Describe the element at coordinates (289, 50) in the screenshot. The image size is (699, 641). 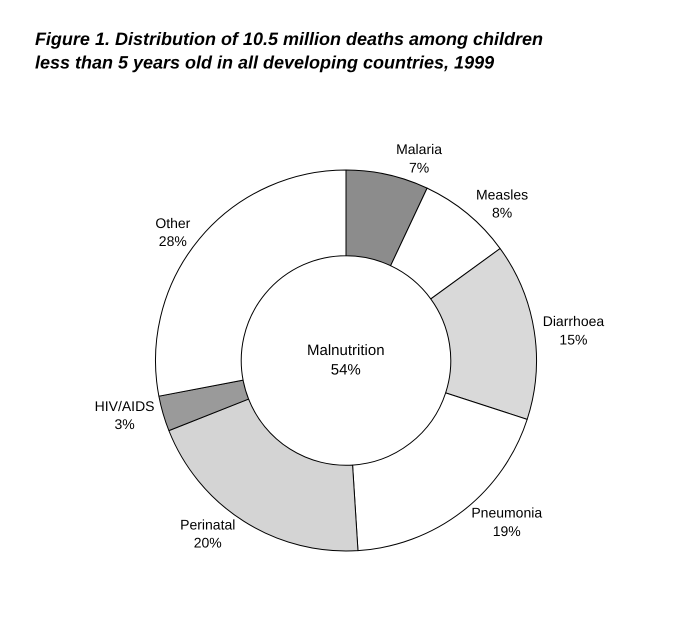
I see `chart-title: Figure 1. Distribution of 10.5 million deaths among children less than 5 years old in all developing countries, 1999` at that location.